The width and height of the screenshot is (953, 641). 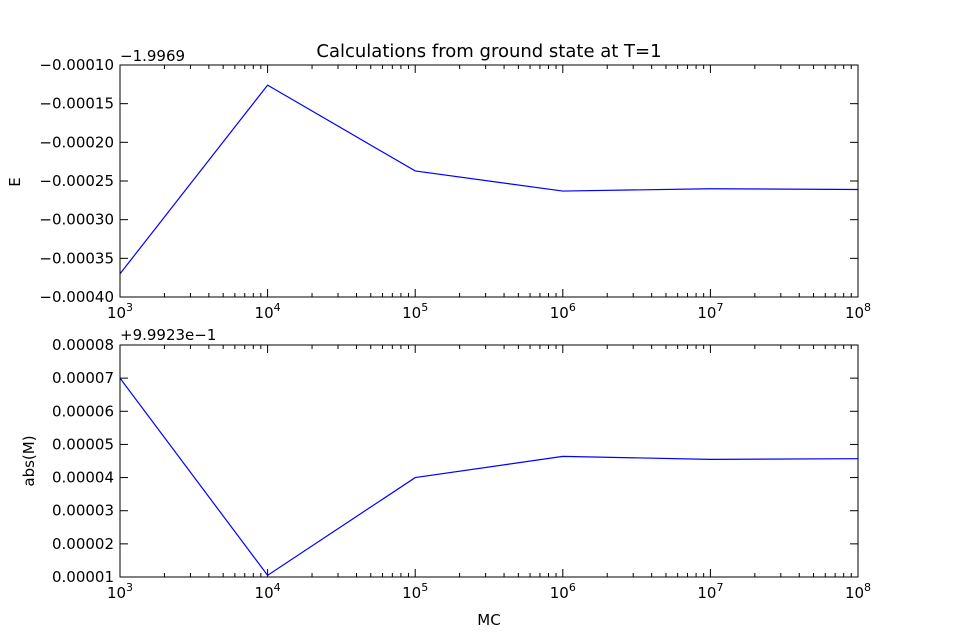 What do you see at coordinates (76, 142) in the screenshot?
I see `y-tick-label: −0.00020` at bounding box center [76, 142].